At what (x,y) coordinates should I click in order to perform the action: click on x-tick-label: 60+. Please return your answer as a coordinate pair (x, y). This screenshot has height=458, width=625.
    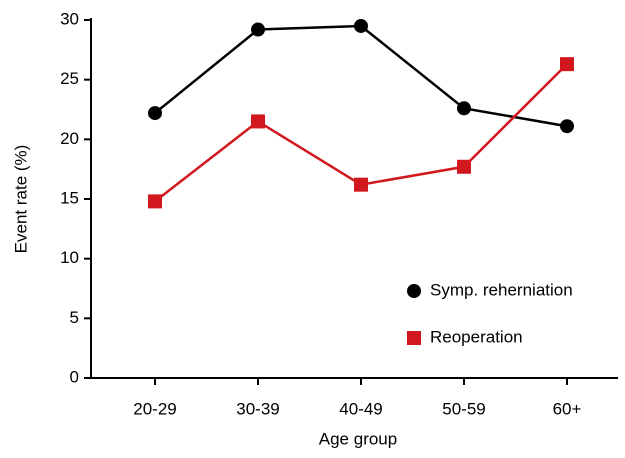
    Looking at the image, I should click on (567, 408).